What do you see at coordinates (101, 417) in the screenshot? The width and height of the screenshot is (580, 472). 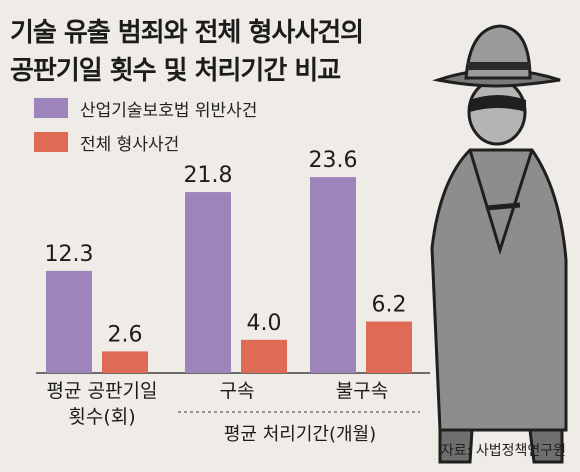 I see `category-label-1-line-2: 횟수(회)` at bounding box center [101, 417].